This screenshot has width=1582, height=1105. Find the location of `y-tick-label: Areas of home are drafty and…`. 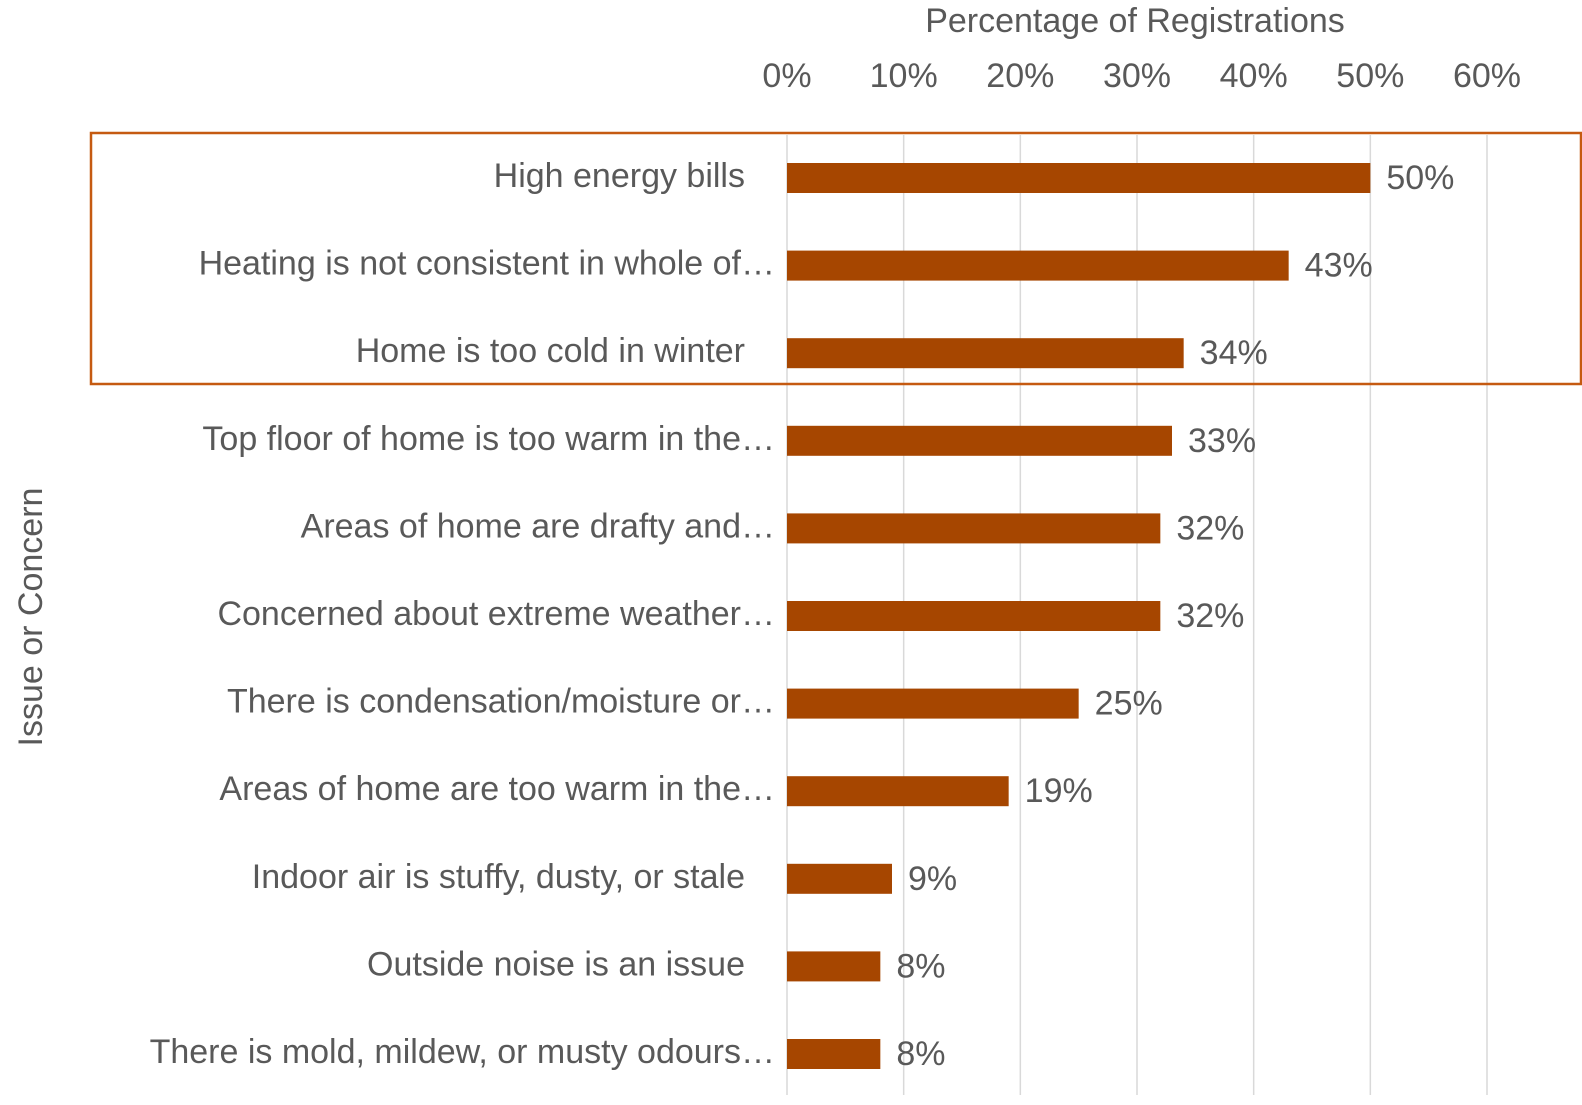

y-tick-label: Areas of home are drafty and… is located at coordinates (538, 526).